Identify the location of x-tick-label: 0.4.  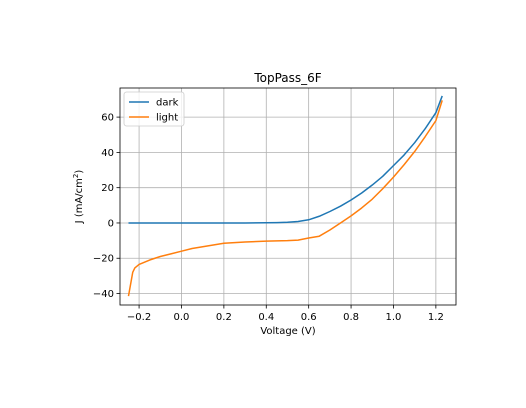
(266, 317).